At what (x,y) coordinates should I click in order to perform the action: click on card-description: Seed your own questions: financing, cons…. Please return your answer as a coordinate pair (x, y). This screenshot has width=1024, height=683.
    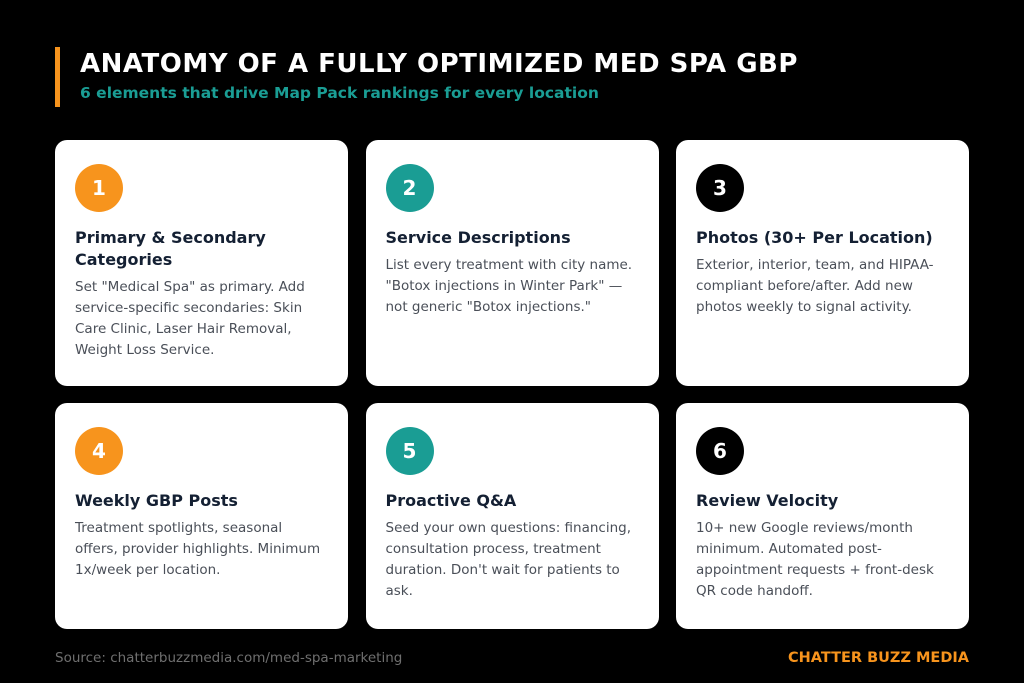
    Looking at the image, I should click on (508, 559).